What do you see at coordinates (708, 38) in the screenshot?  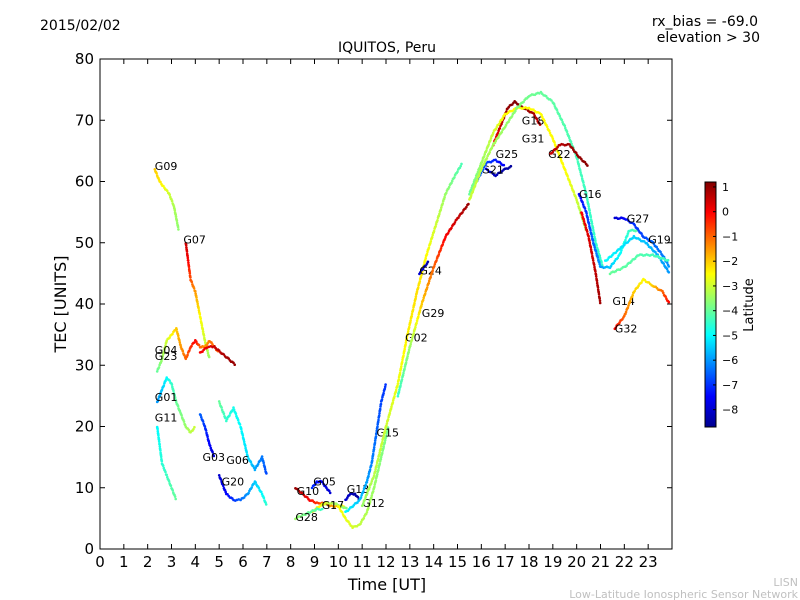 I see `elevation-label: elevation > 30` at bounding box center [708, 38].